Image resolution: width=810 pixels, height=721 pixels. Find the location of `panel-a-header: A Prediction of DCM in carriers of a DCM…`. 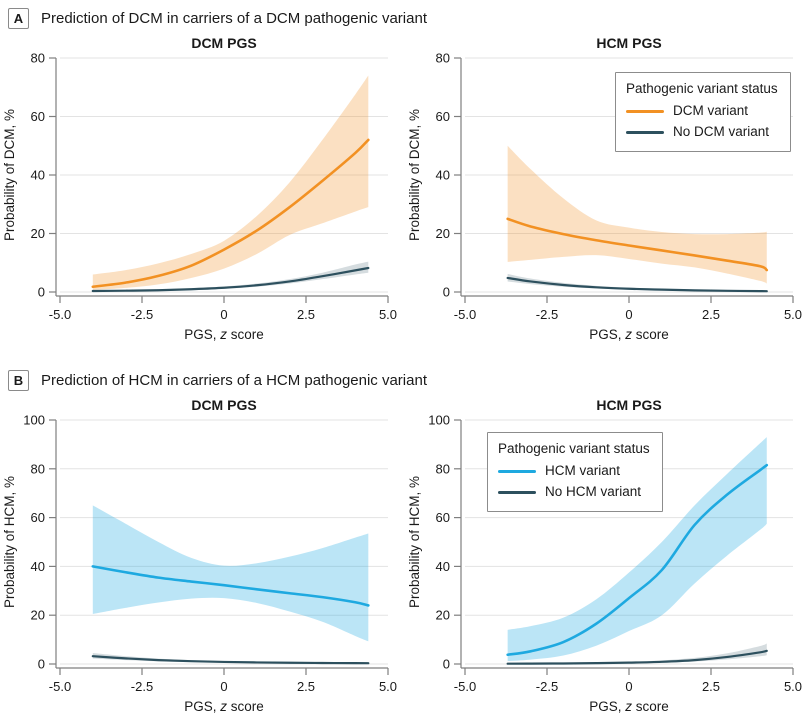

panel-a-header: A Prediction of DCM in carriers of a DCM… is located at coordinates (409, 18).